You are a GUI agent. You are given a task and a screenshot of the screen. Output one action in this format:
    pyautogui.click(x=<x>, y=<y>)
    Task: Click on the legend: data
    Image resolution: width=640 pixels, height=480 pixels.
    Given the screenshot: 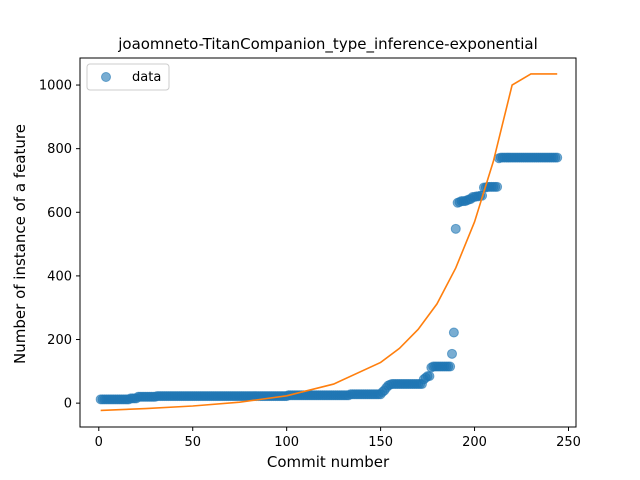 What is the action you would take?
    pyautogui.click(x=128, y=77)
    